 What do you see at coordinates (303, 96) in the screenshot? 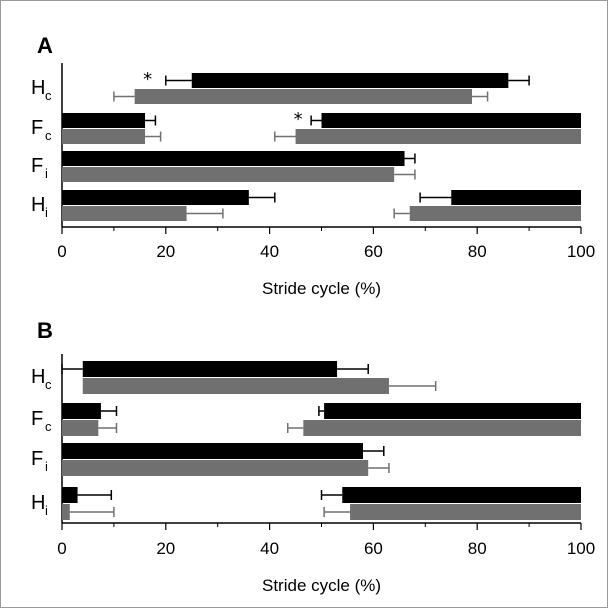
I see `panel-a-row-hc-gray-bar` at bounding box center [303, 96].